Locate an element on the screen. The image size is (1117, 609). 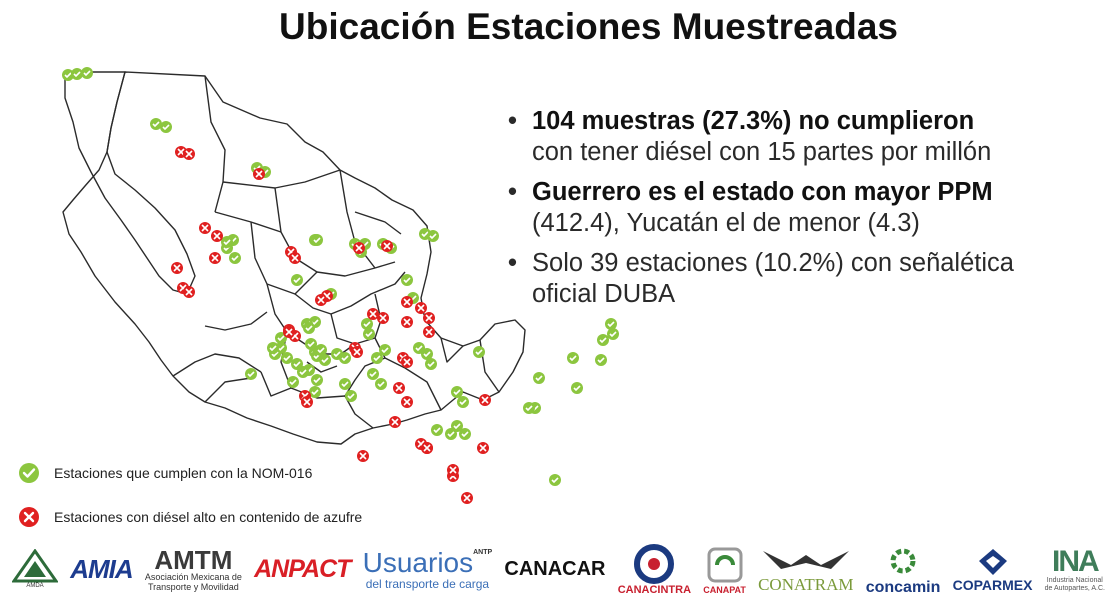
check-icon is located at coordinates (29, 473).